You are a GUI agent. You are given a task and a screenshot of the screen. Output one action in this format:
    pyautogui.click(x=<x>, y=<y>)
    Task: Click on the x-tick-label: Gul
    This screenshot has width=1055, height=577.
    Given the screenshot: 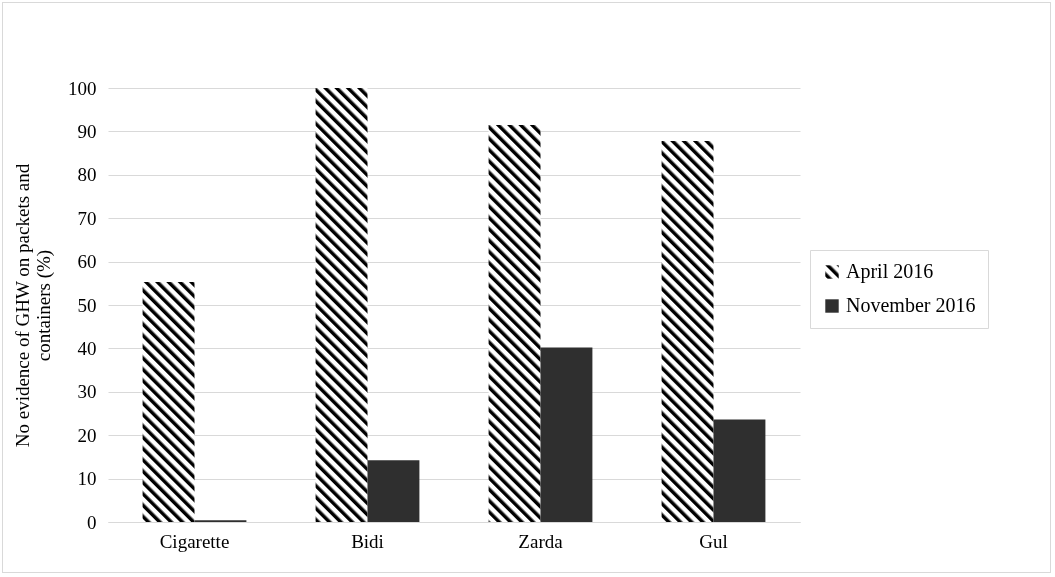 What is the action you would take?
    pyautogui.click(x=713, y=541)
    